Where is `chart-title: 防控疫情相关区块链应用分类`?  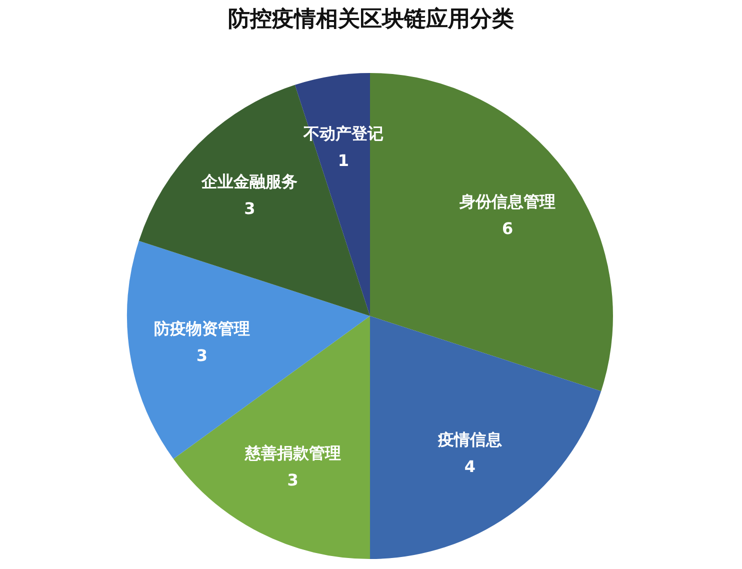
chart-title: 防控疫情相关区块链应用分类 is located at coordinates (371, 20).